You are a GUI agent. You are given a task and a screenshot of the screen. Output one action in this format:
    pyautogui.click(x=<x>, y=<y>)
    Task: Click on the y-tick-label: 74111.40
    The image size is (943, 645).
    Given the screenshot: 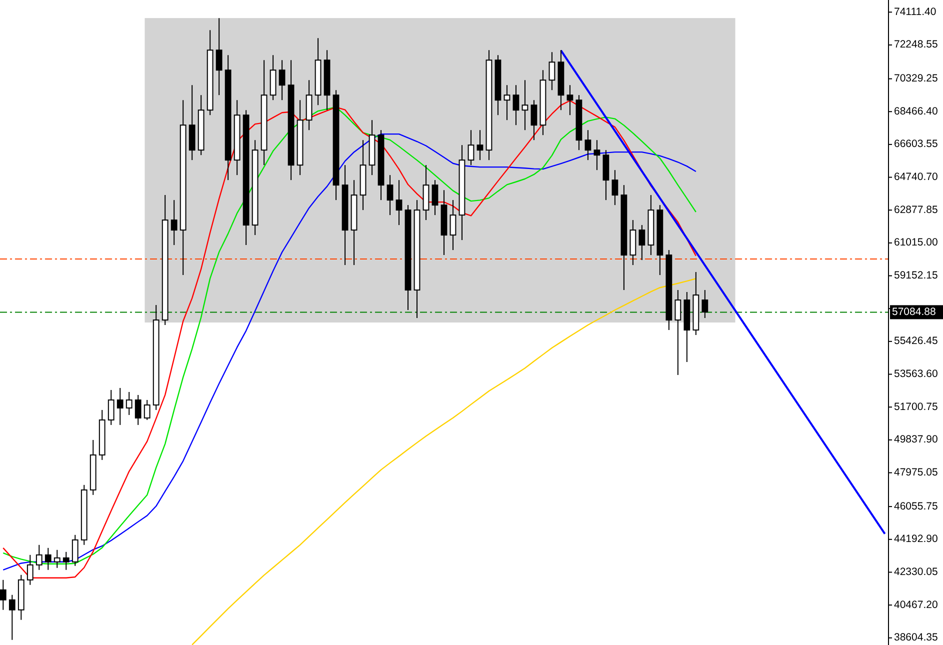 What is the action you would take?
    pyautogui.click(x=915, y=12)
    